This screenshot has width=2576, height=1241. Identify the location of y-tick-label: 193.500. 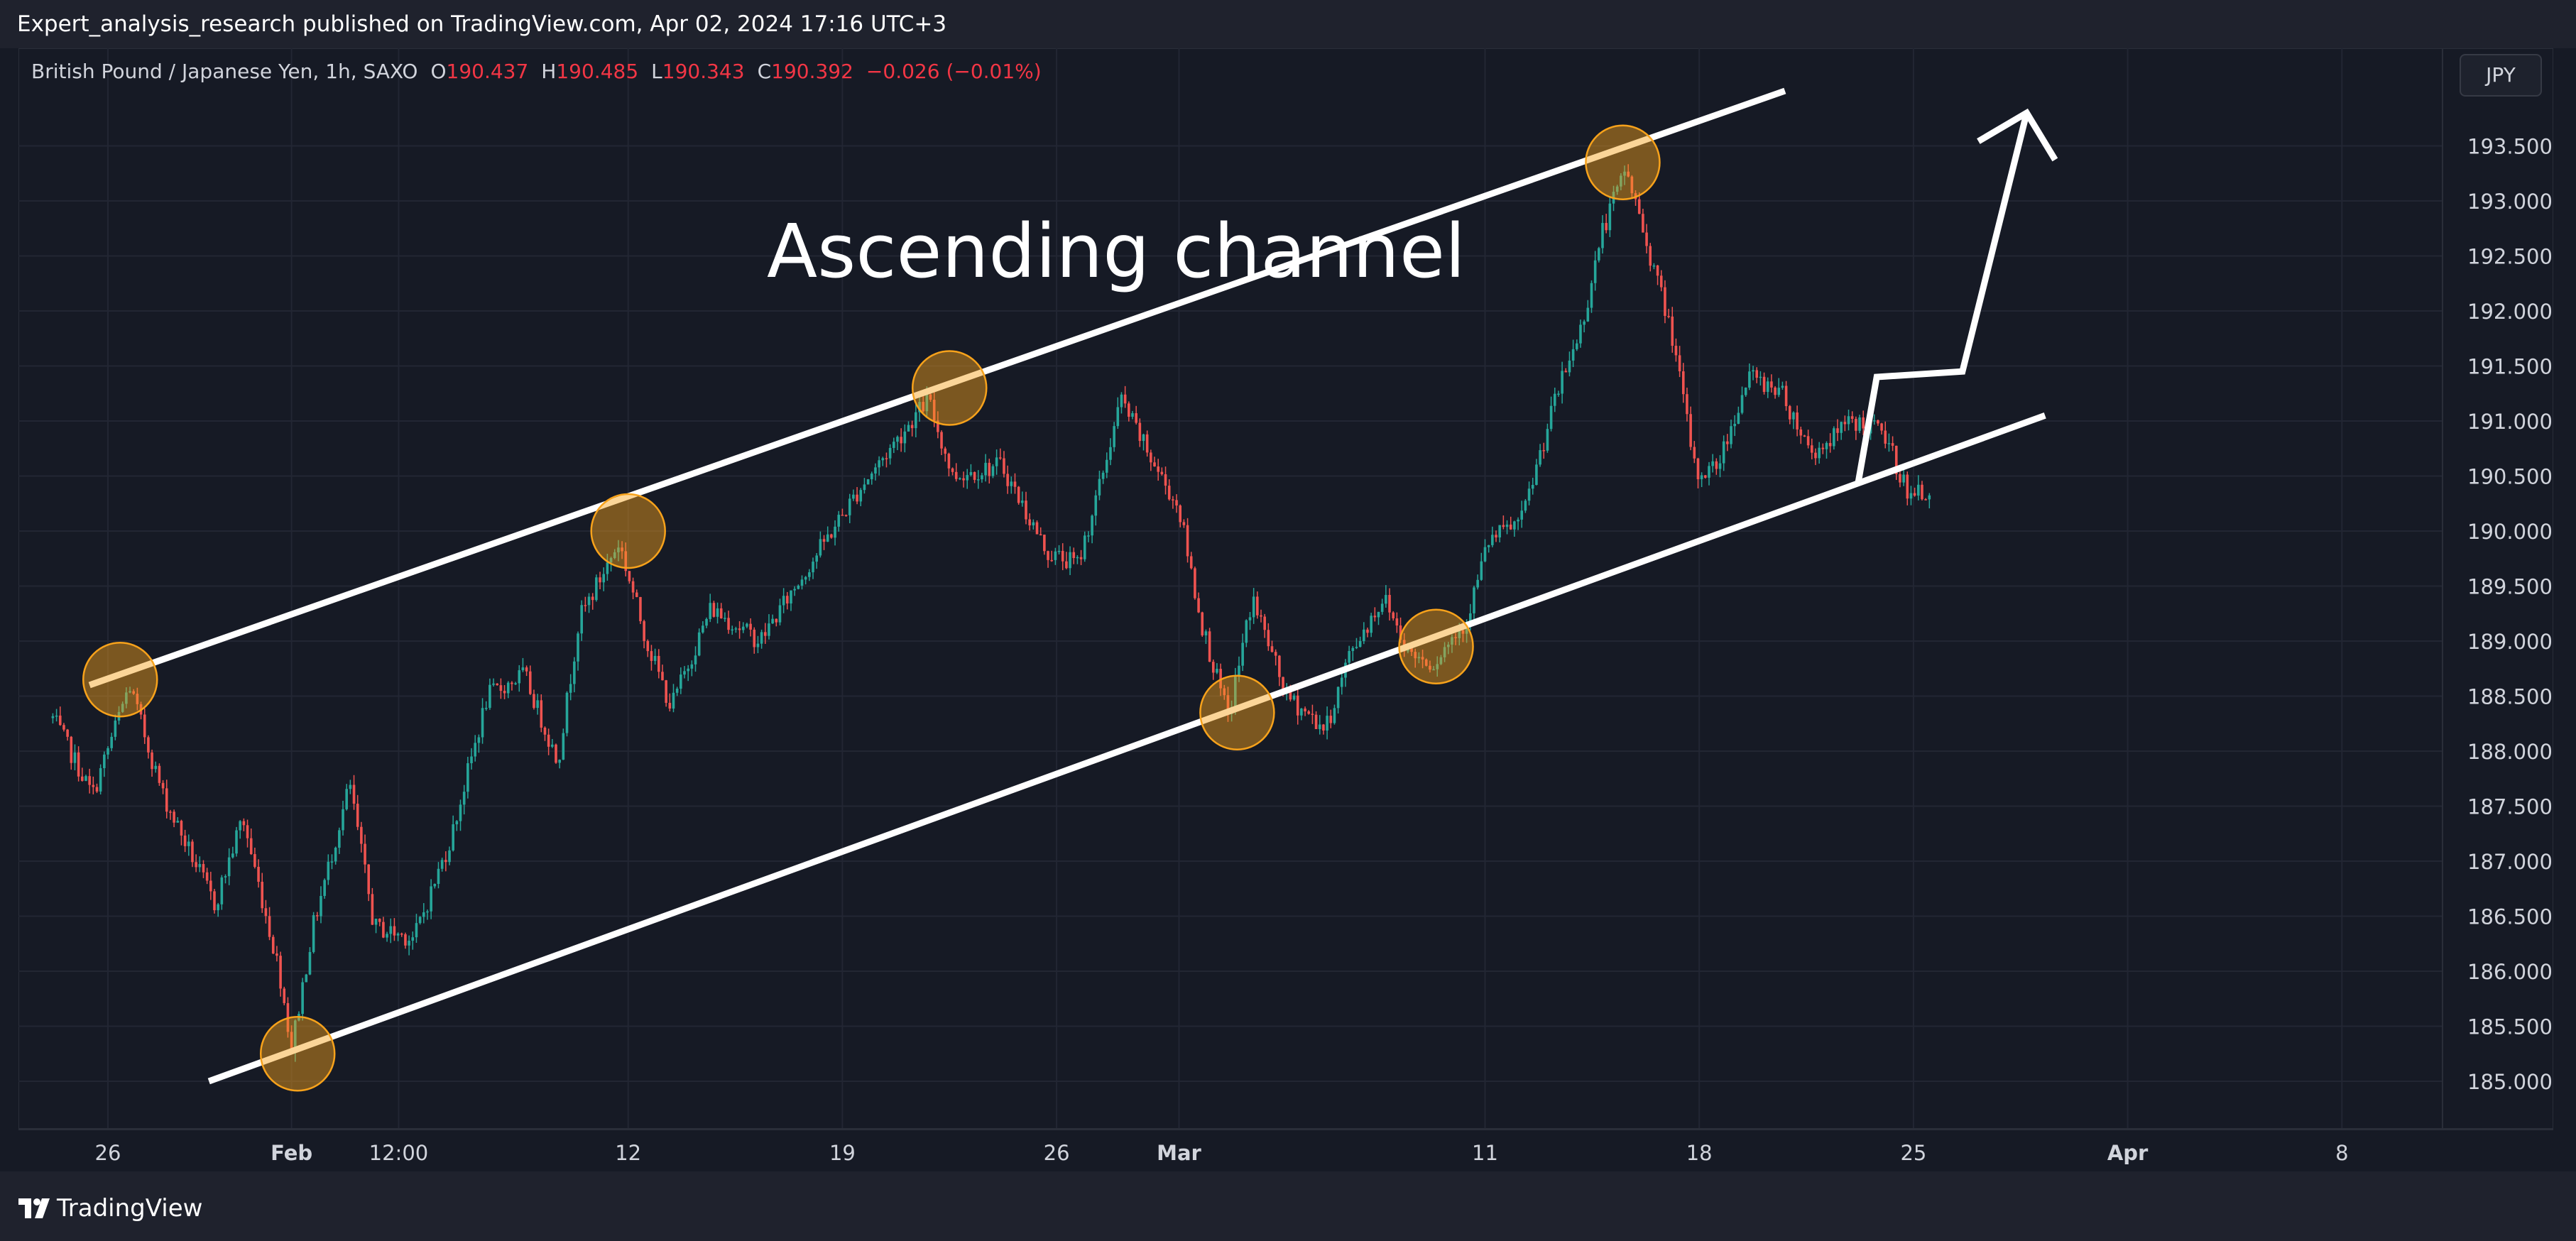
(2510, 147).